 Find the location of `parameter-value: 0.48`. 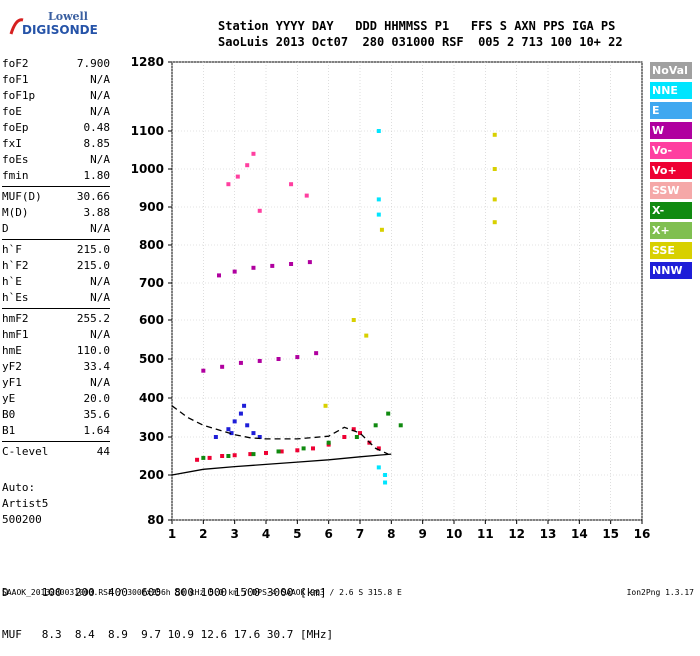

parameter-value: 0.48 is located at coordinates (97, 127).